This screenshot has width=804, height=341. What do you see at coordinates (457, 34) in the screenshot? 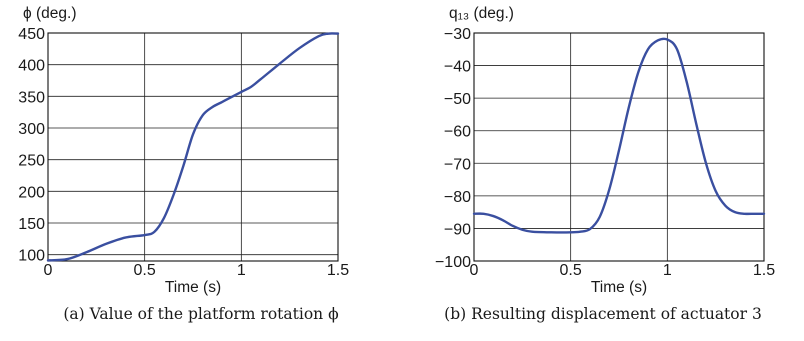
I see `y-tick-label: −30` at bounding box center [457, 34].